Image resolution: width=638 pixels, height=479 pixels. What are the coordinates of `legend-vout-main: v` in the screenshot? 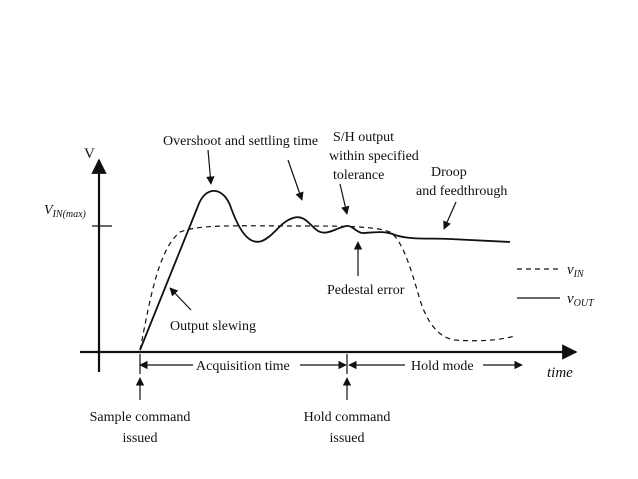 It's located at (570, 299).